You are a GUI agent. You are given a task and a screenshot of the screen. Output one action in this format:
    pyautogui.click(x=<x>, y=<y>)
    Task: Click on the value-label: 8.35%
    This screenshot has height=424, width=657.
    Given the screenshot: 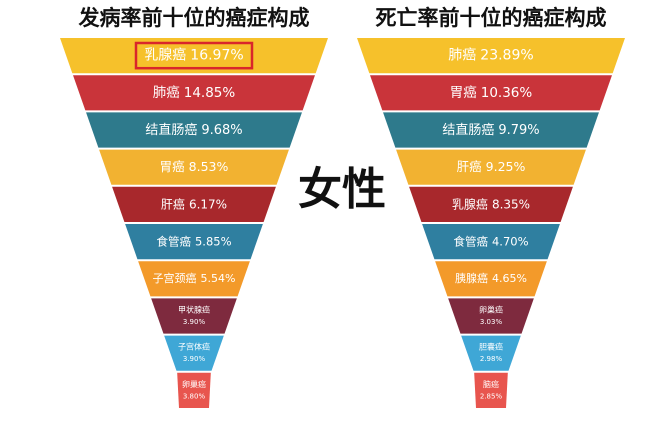 What is the action you would take?
    pyautogui.click(x=511, y=204)
    